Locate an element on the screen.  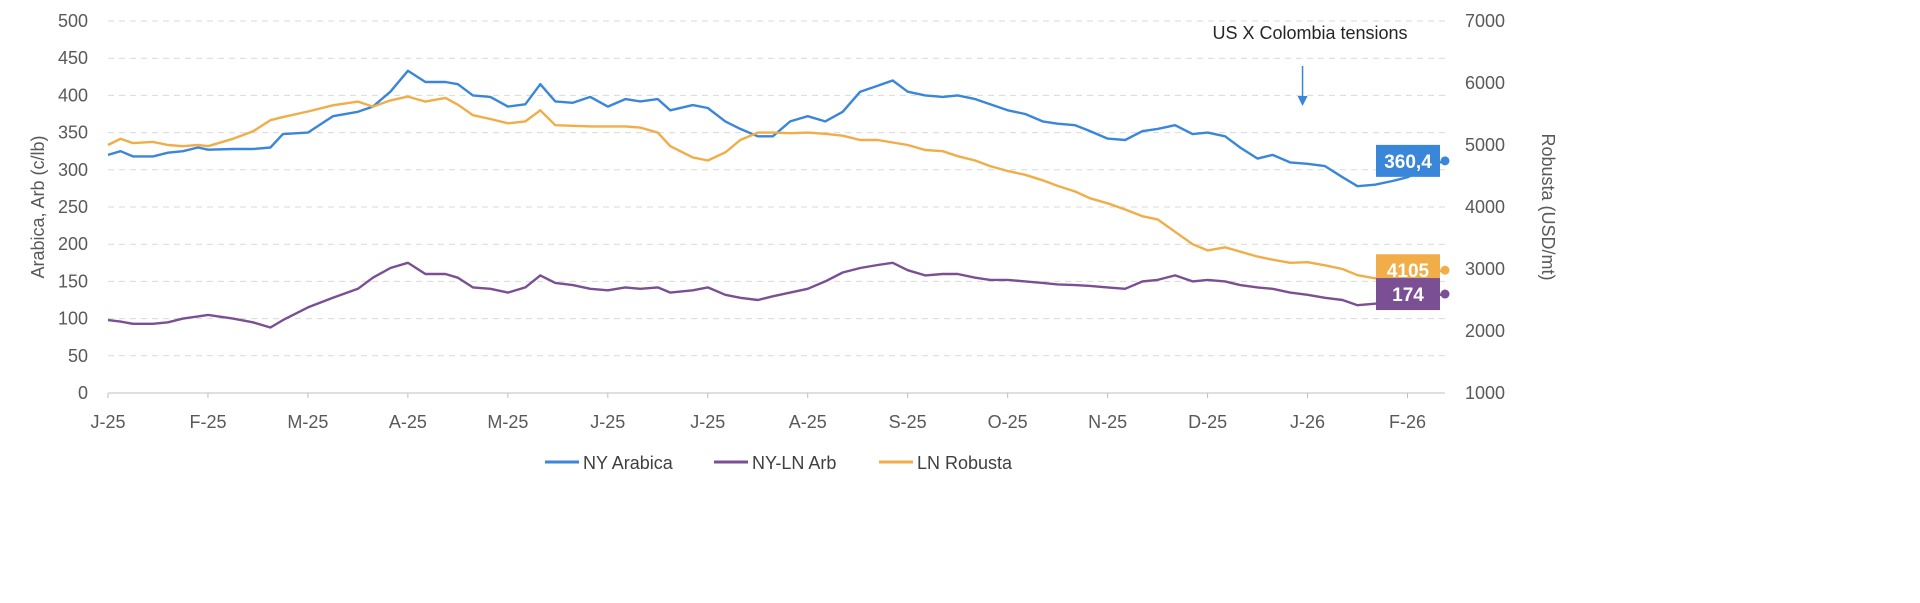
right-tick-label: 7000 is located at coordinates (1485, 21).